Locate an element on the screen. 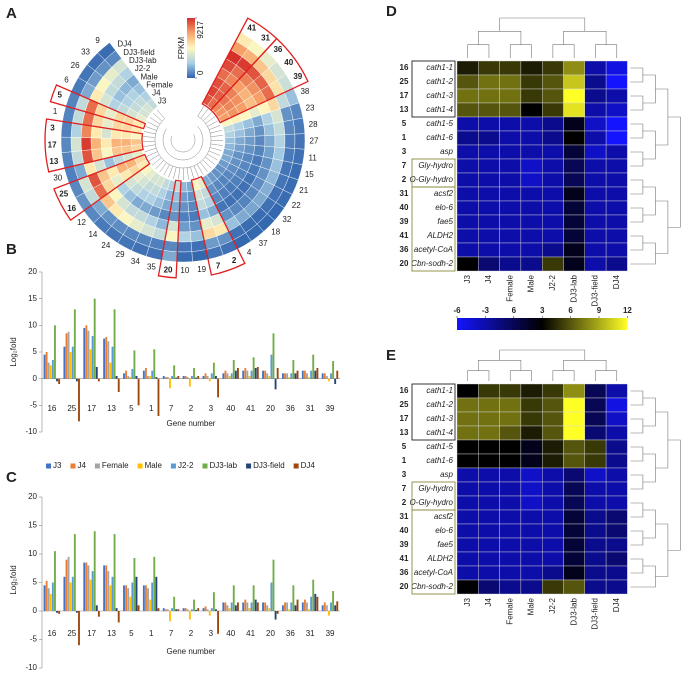  x-tick-label: 41 is located at coordinates (250, 633).